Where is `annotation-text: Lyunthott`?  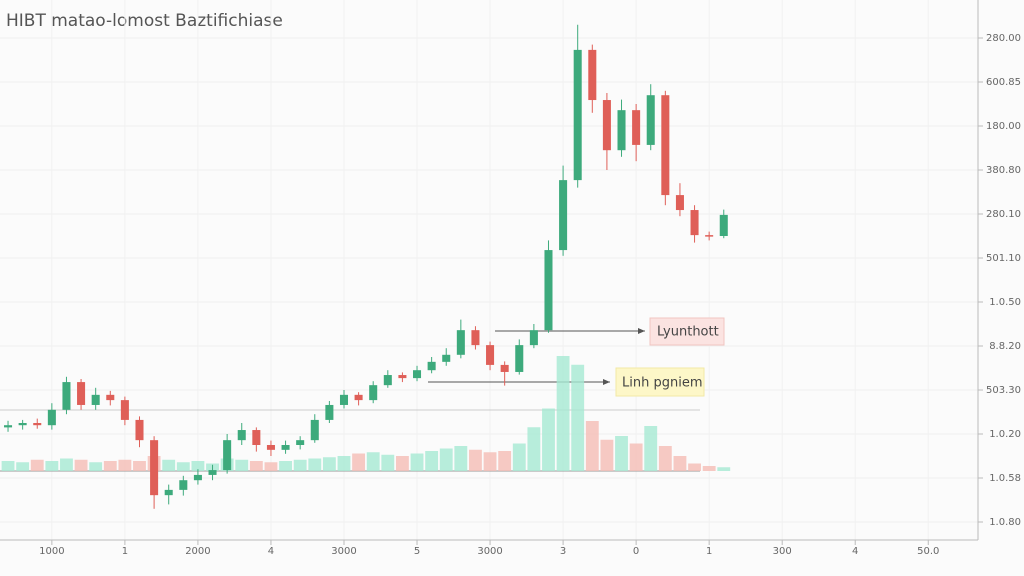
annotation-text: Lyunthott is located at coordinates (688, 332).